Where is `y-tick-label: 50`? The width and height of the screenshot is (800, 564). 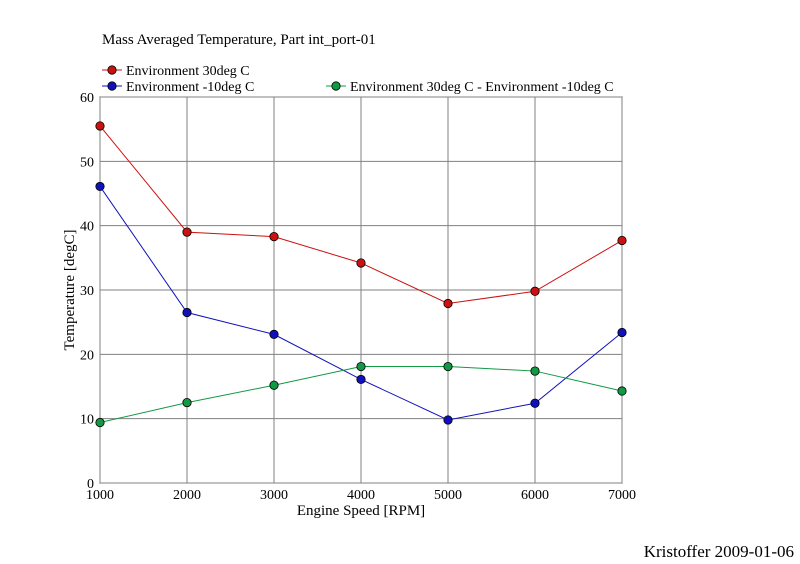
y-tick-label: 50 is located at coordinates (87, 162).